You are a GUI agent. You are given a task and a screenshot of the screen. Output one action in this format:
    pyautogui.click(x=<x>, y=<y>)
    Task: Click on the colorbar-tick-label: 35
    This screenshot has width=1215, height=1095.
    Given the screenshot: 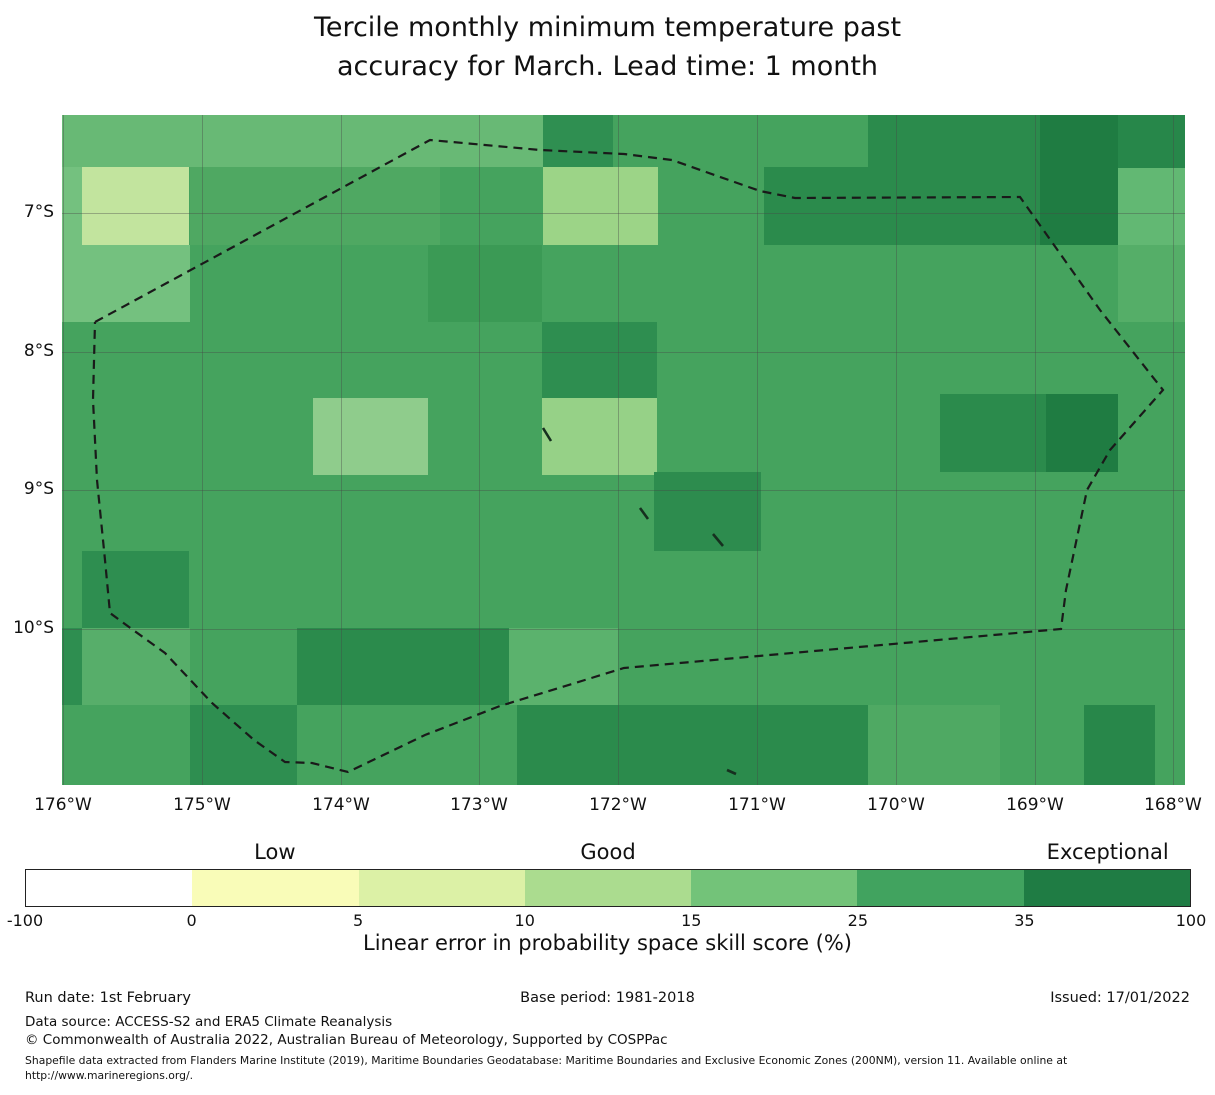 What is the action you would take?
    pyautogui.click(x=1024, y=920)
    